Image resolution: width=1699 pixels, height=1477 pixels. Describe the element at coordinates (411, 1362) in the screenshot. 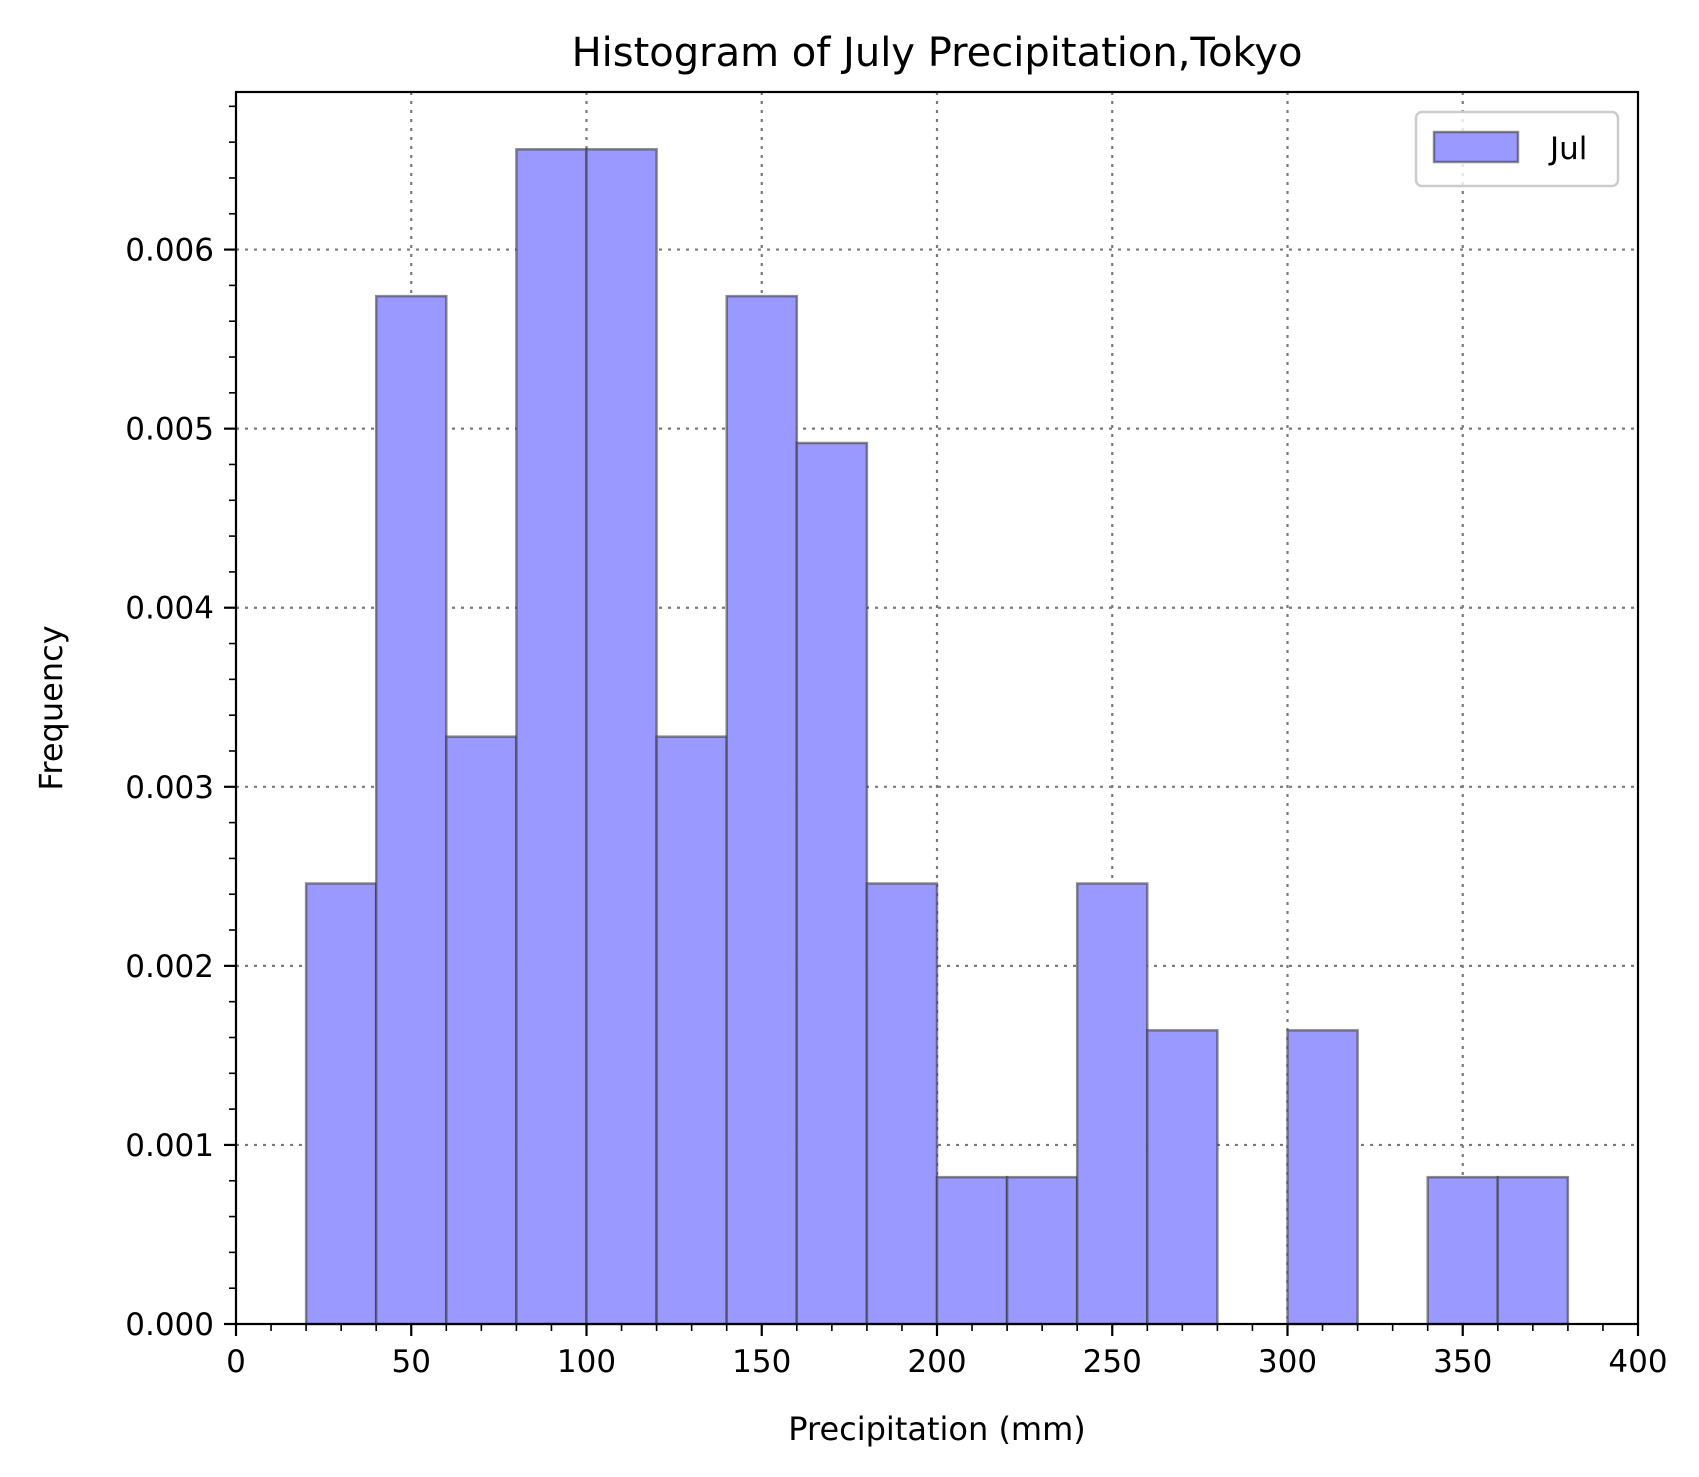

I see `x-tick-label: 50` at that location.